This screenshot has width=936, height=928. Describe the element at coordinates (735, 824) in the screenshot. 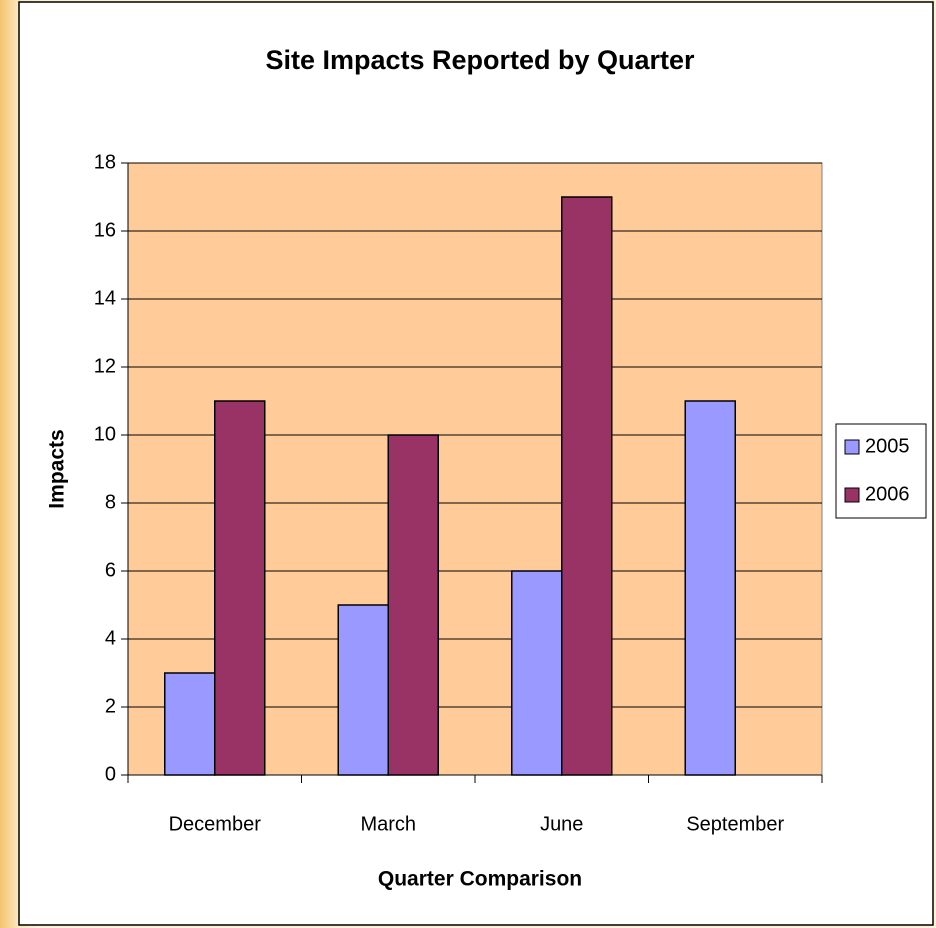

I see `x-tick-label: September` at that location.